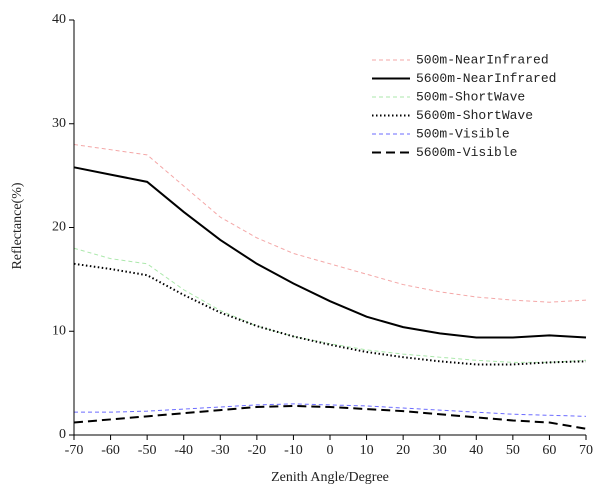 This screenshot has width=597, height=492. What do you see at coordinates (466, 152) in the screenshot?
I see `legend-label: 5600m-Visible` at bounding box center [466, 152].